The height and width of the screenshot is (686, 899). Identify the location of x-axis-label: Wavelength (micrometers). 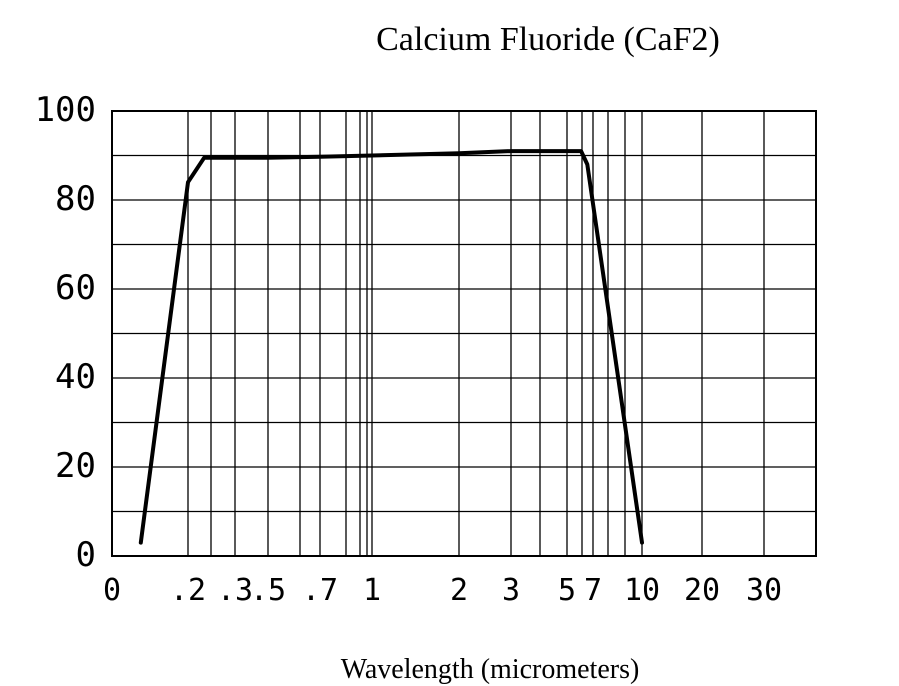
(490, 669).